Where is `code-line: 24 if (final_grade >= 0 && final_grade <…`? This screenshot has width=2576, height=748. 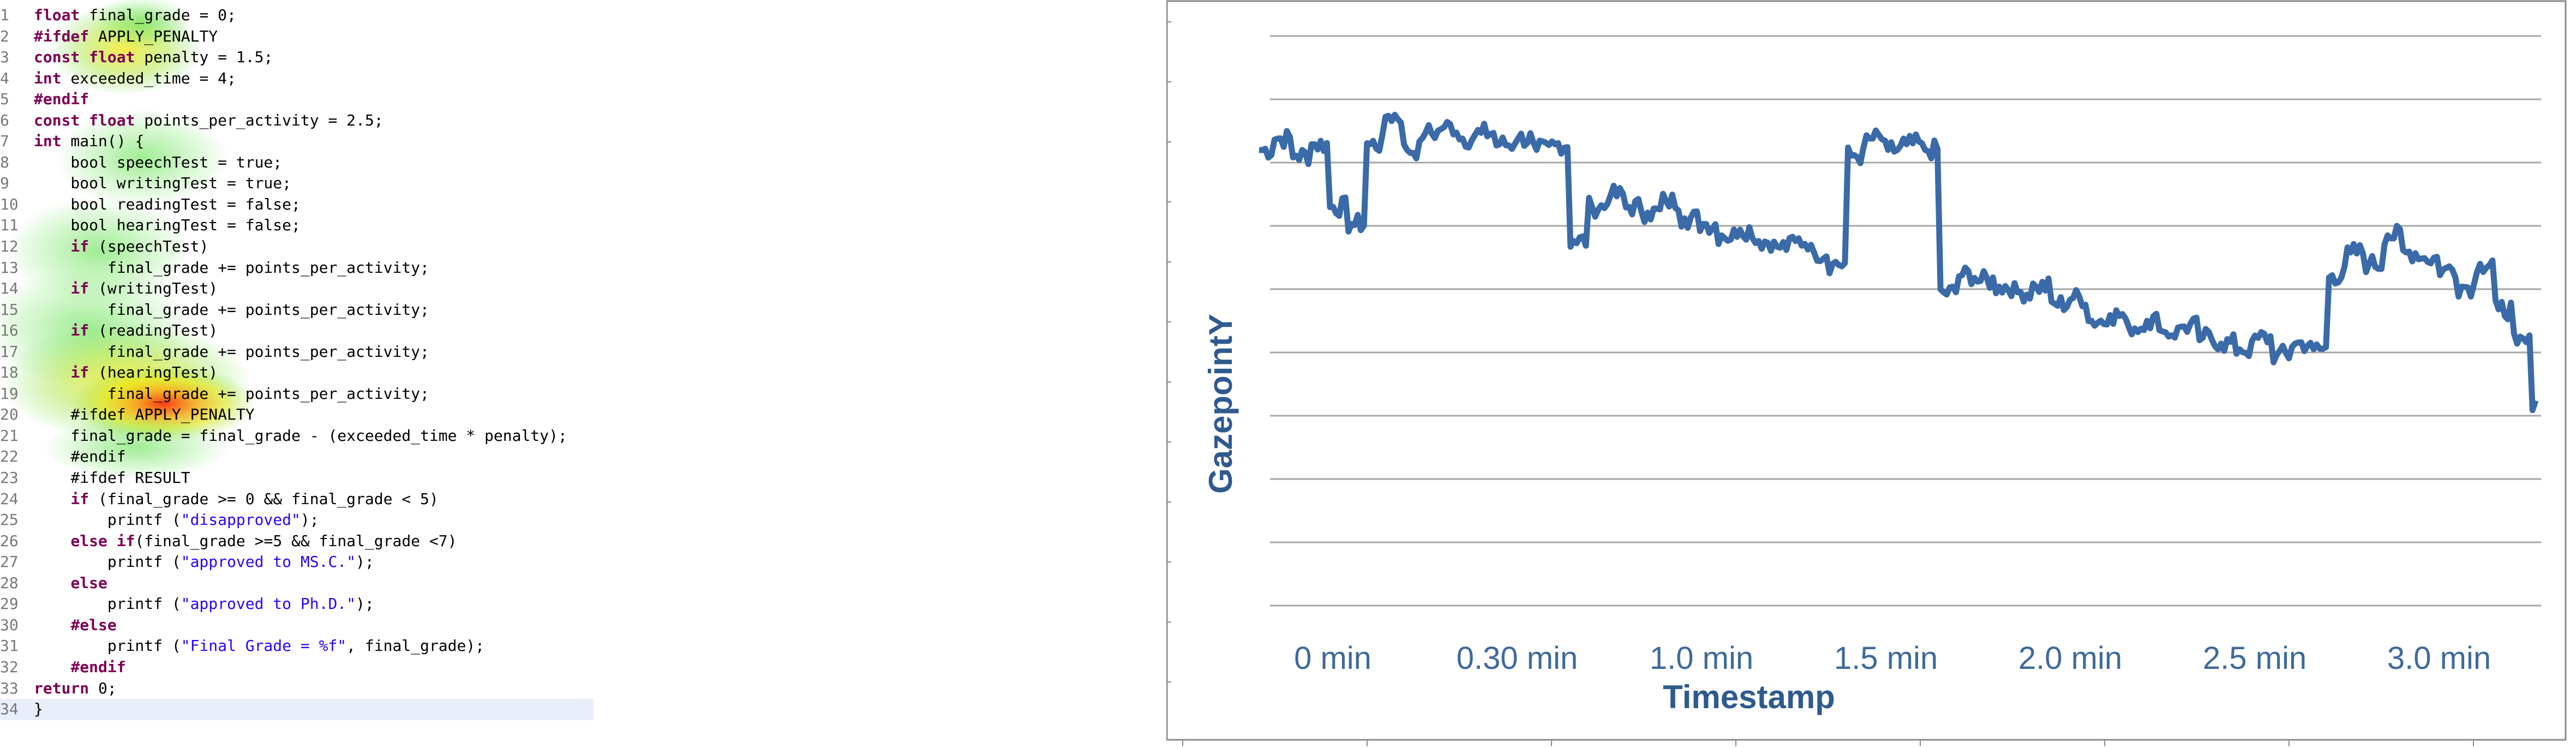
code-line: 24 if (final_grade >= 0 && final_grade <… is located at coordinates (300, 500).